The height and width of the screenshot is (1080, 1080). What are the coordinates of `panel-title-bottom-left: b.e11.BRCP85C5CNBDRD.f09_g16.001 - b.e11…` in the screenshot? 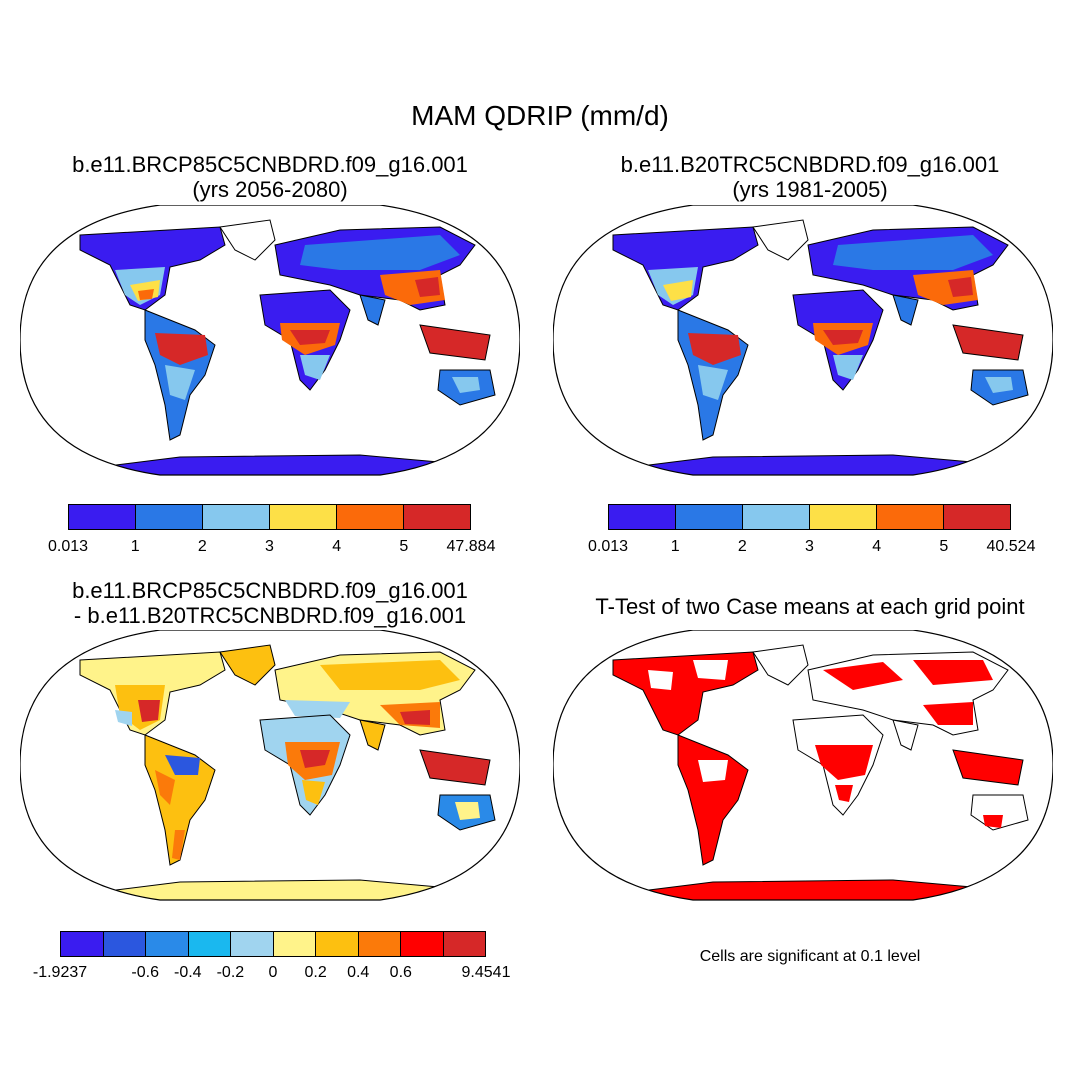 It's located at (270, 603).